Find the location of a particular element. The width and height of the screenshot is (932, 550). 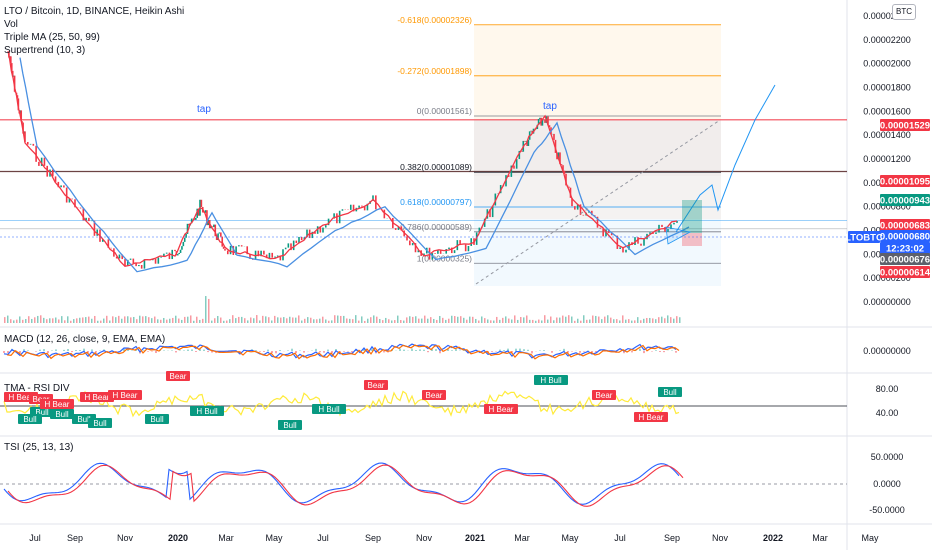

symbol-badge-label: LTOBTC is located at coordinates (864, 238).